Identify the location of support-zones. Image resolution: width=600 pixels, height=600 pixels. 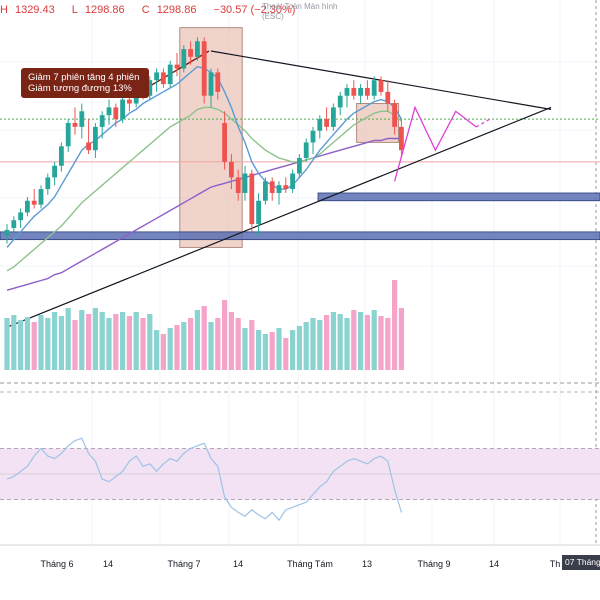
(300, 216).